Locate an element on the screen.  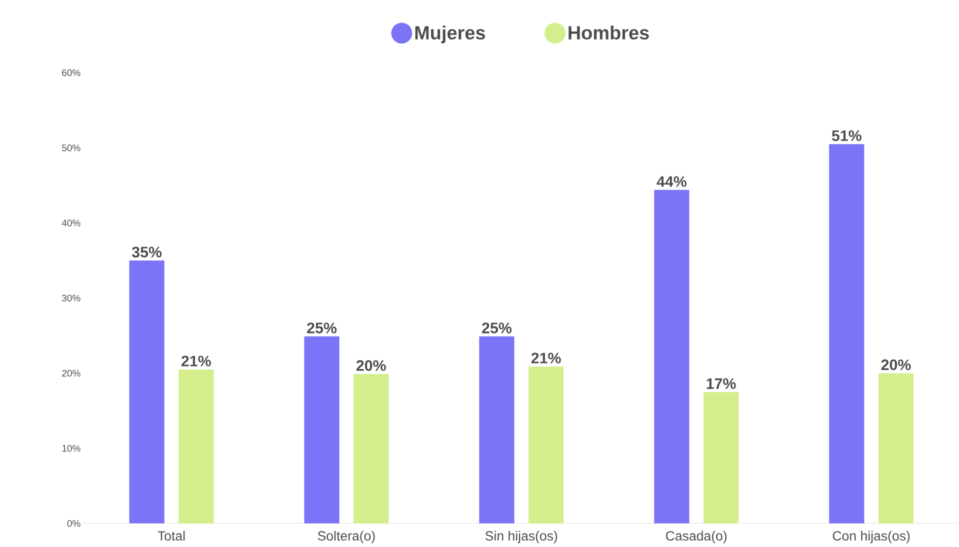
y-tick-label: 60% is located at coordinates (71, 72).